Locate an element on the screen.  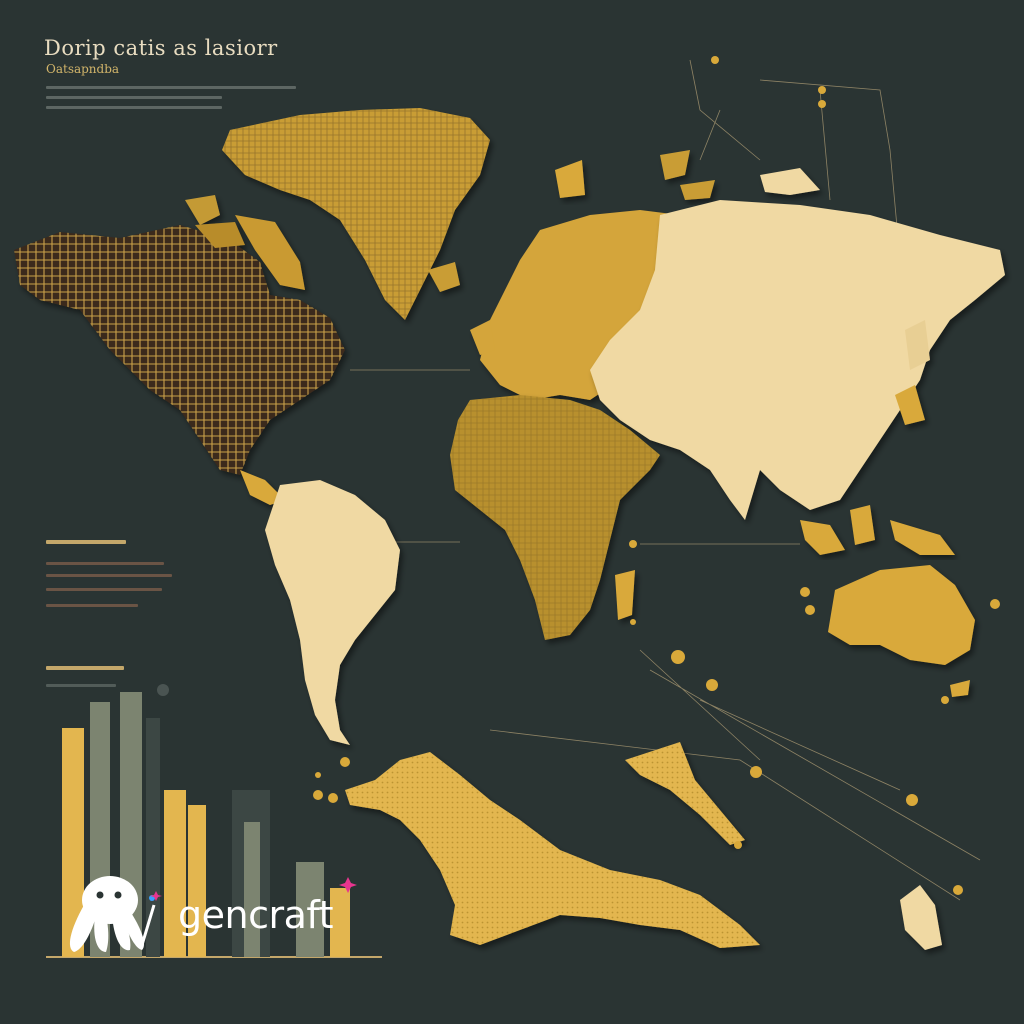
octopus-logo-icon is located at coordinates (107, 914).